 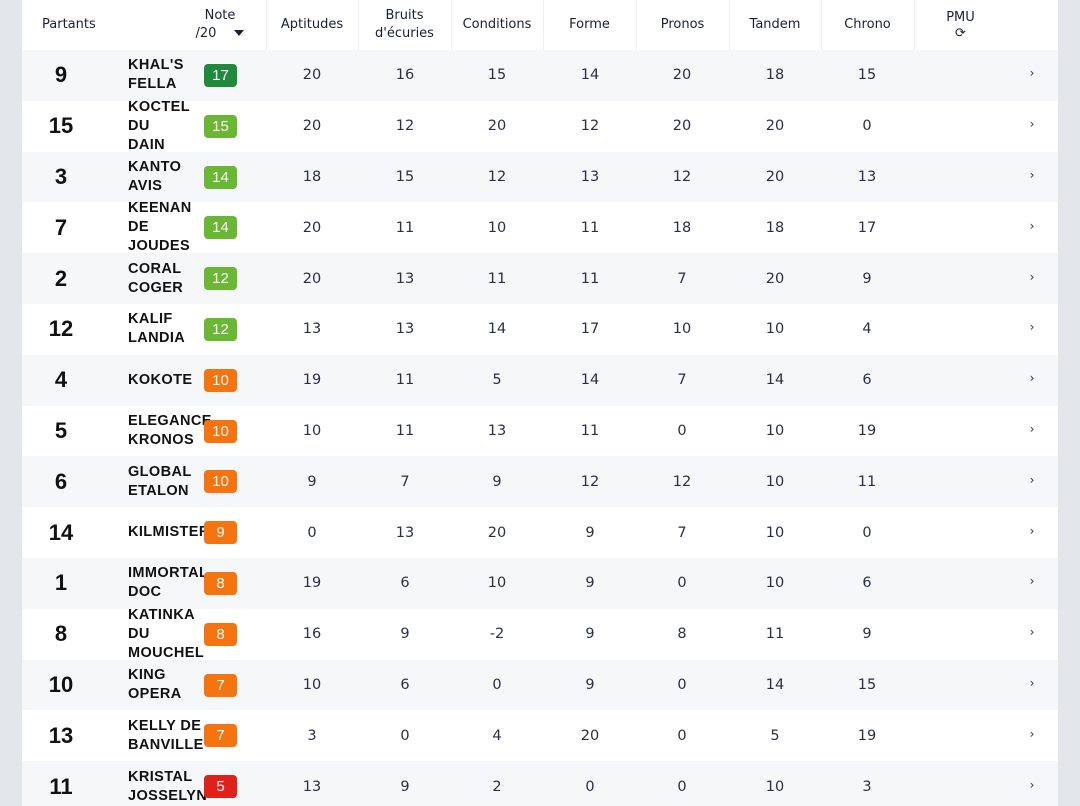 What do you see at coordinates (590, 176) in the screenshot?
I see `forme-value: 13` at bounding box center [590, 176].